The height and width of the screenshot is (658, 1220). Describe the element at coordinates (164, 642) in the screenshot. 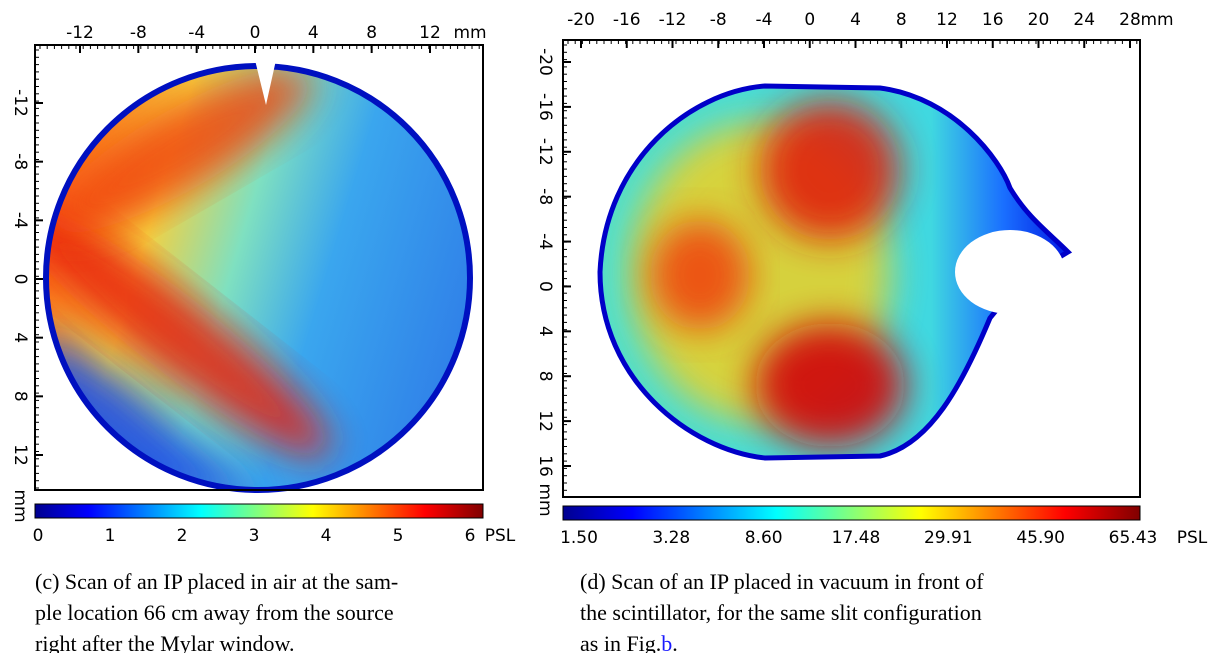

I see `caption-line: right after the Mylar window.` at that location.